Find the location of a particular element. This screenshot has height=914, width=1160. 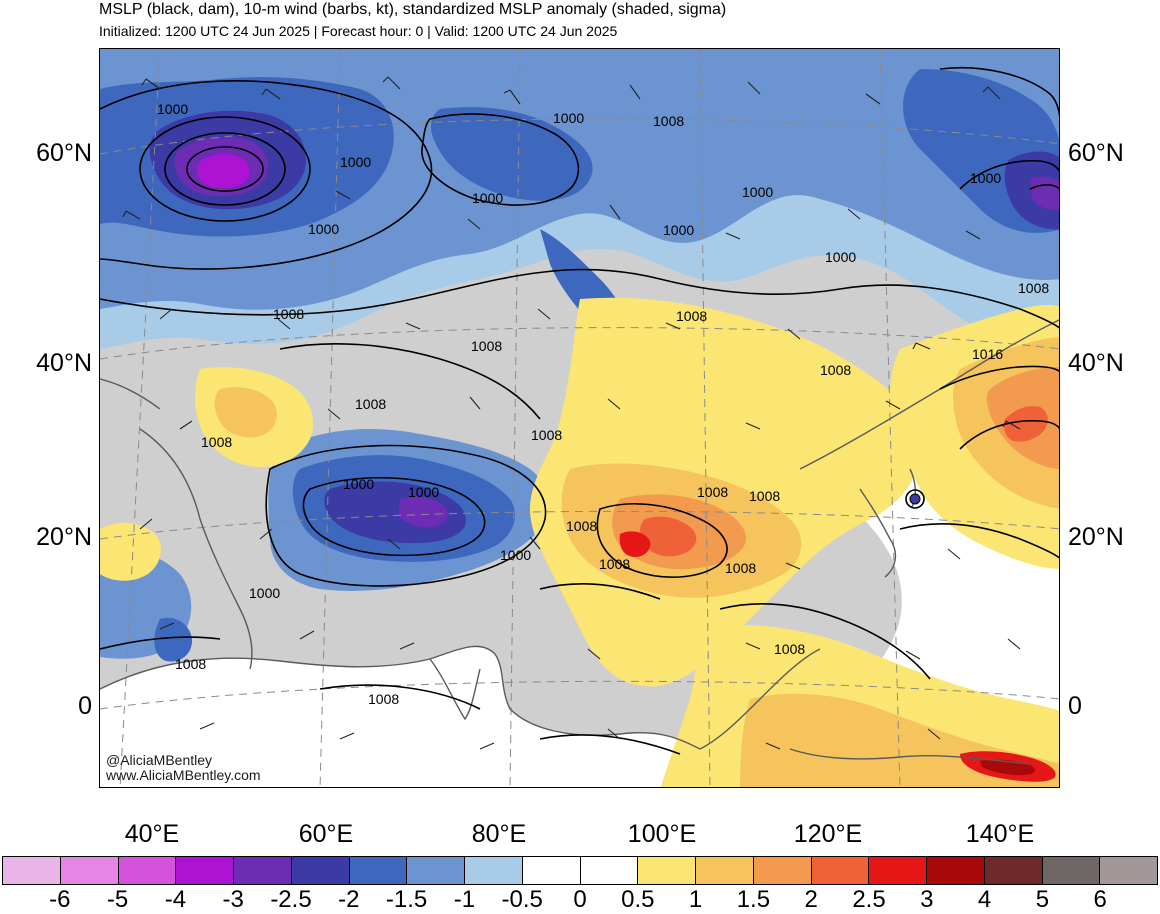

lon-label: 120°E is located at coordinates (828, 834).